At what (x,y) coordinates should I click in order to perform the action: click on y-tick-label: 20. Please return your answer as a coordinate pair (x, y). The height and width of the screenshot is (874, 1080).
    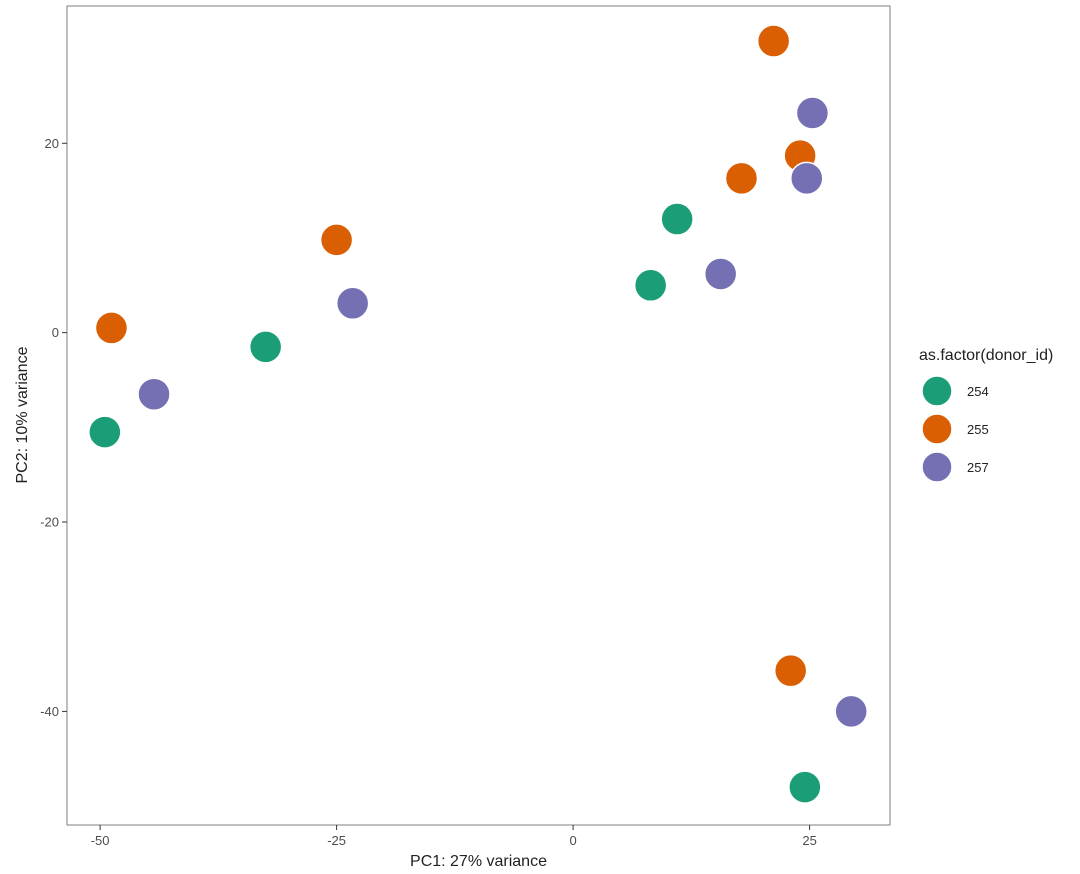
    Looking at the image, I should click on (52, 143).